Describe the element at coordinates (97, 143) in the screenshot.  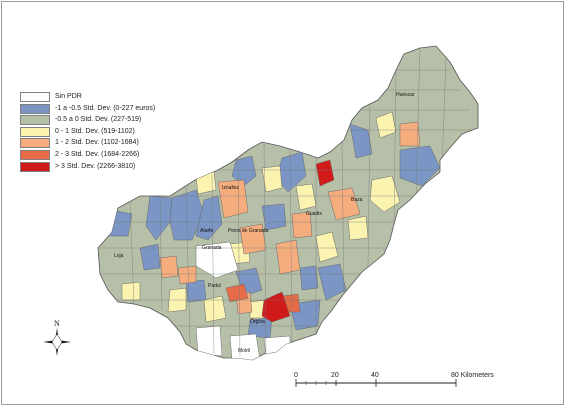
I see `legend-label: 1 - 2 Std. Dev. (1102-1684)` at that location.